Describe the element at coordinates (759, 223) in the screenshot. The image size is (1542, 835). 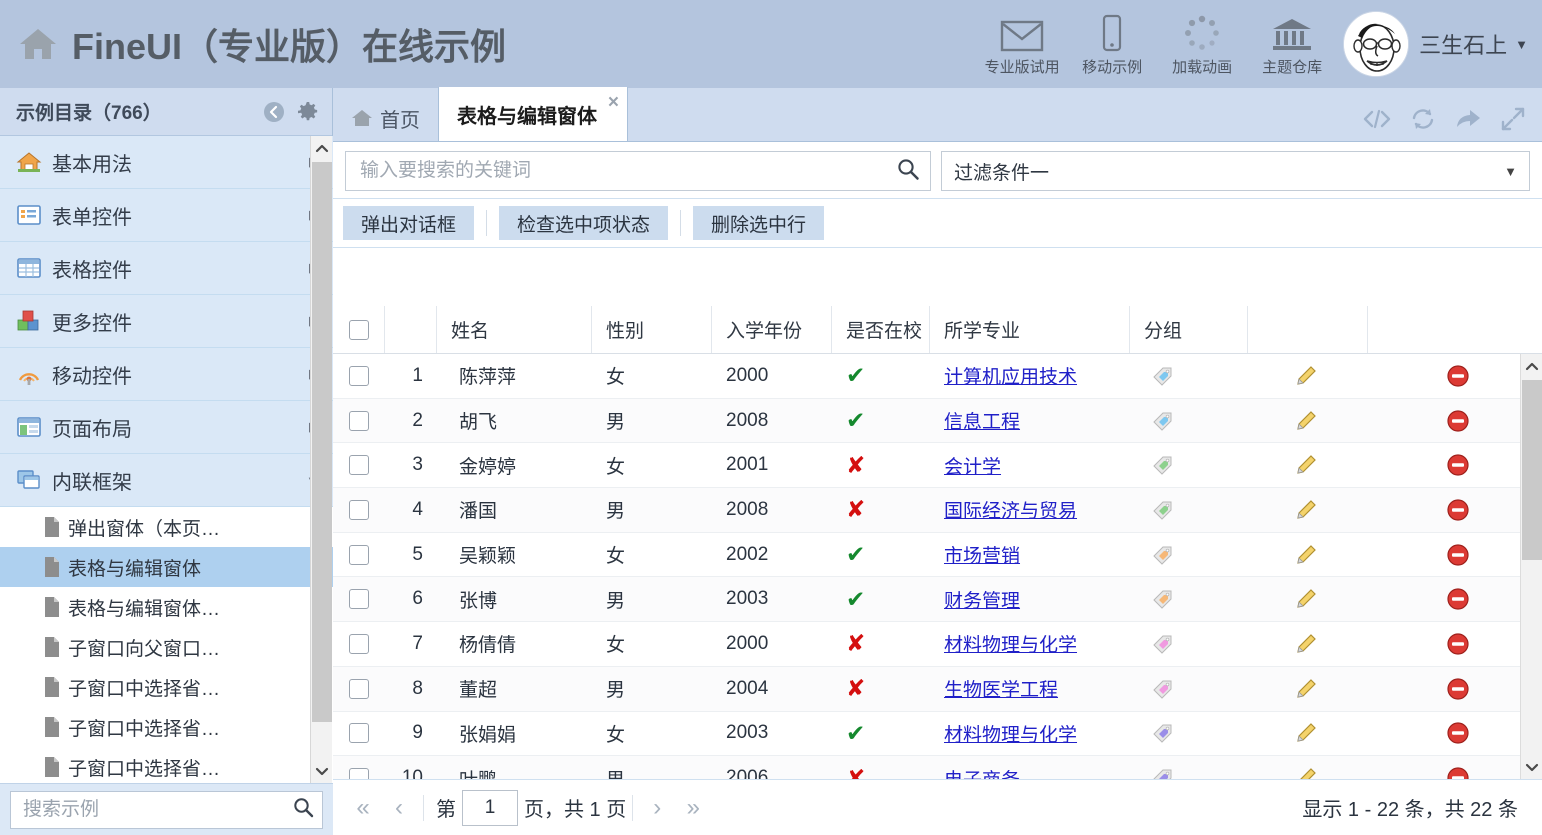
I see `delete-selected-rows-button: 删除选中行` at that location.